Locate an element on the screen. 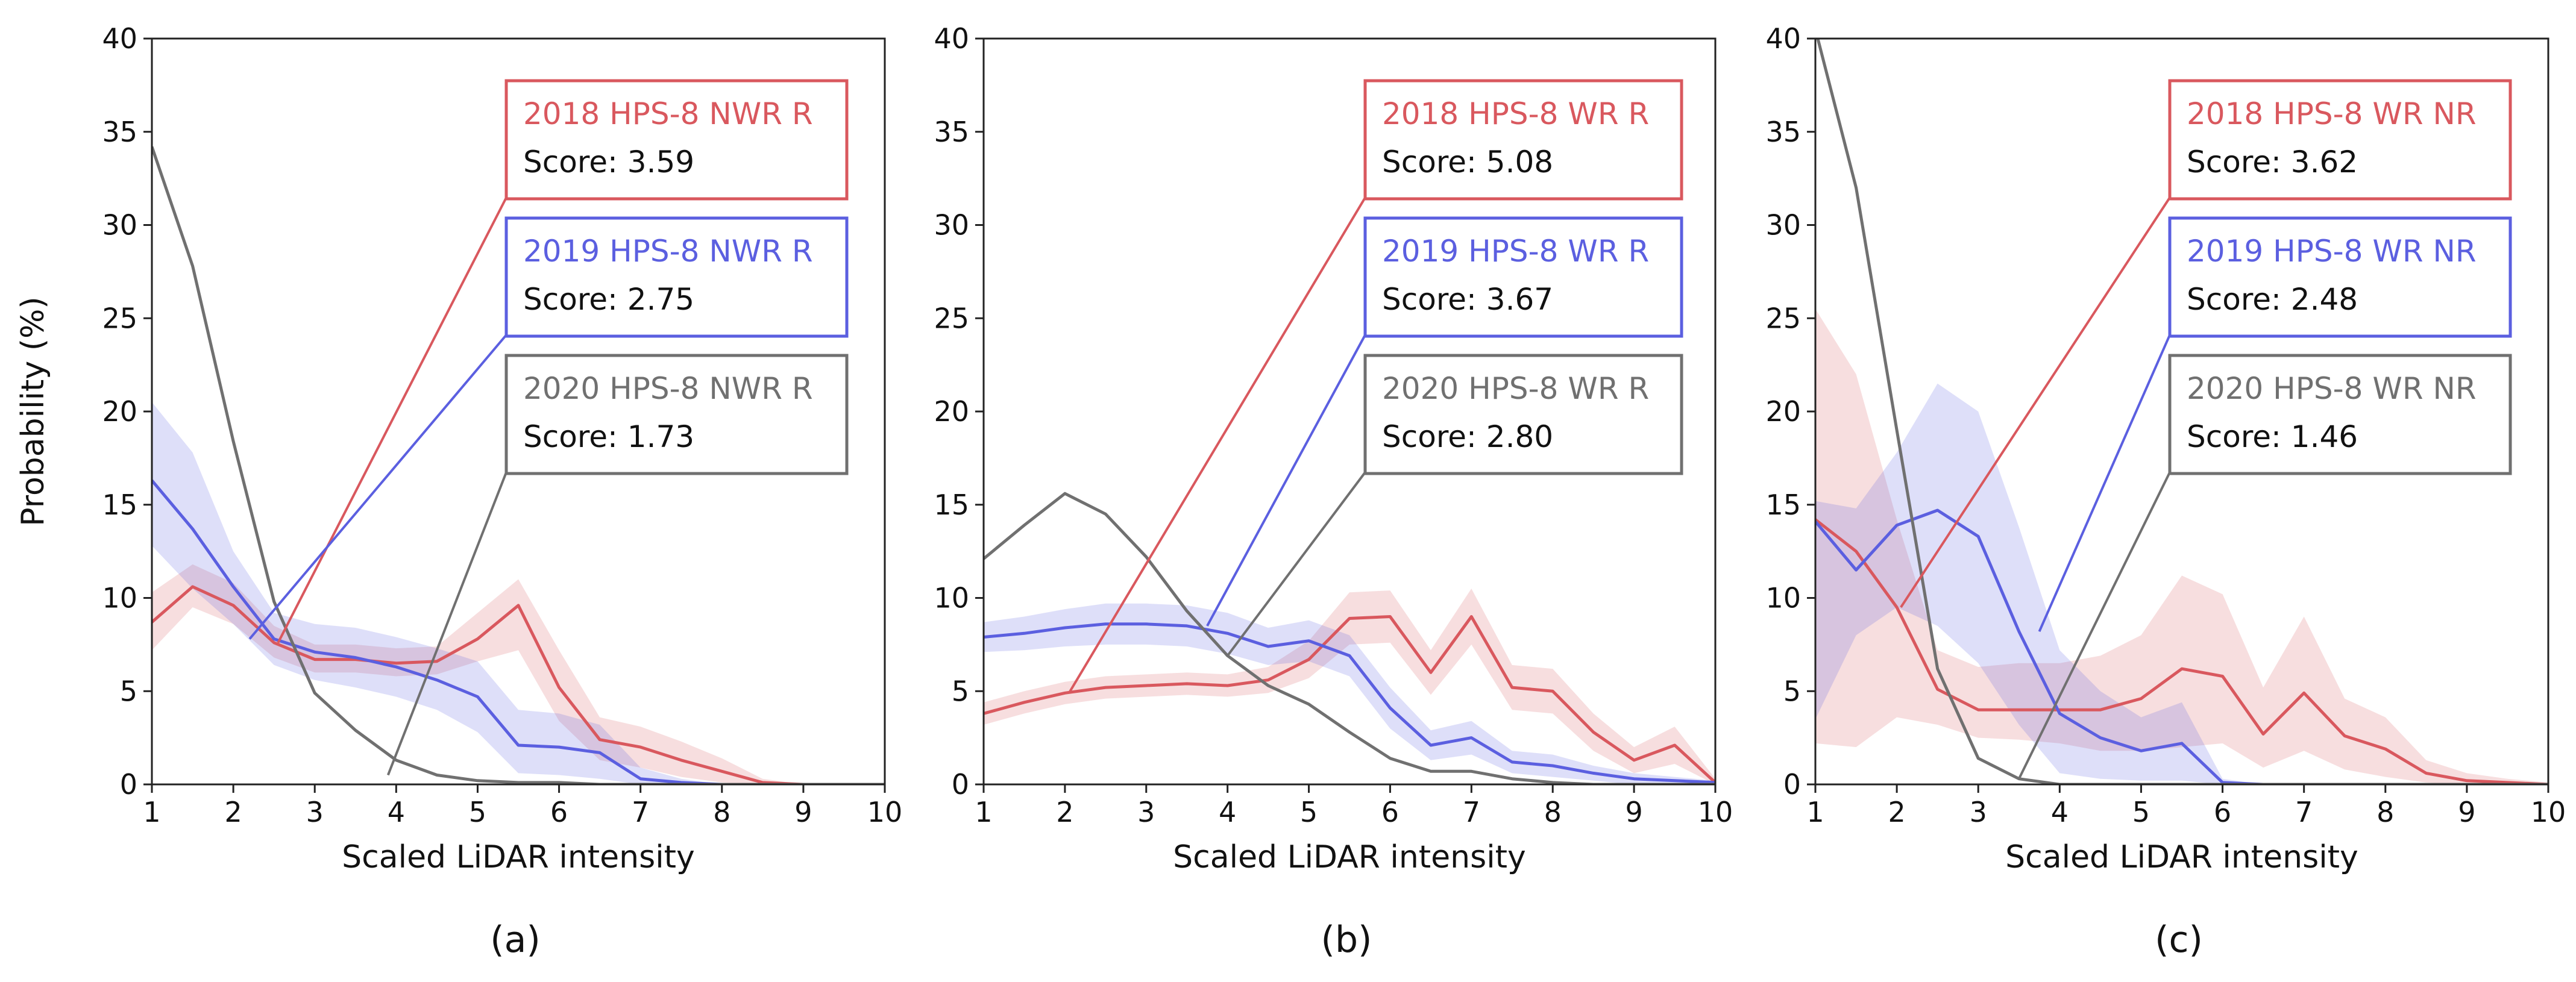 Image resolution: width=2576 pixels, height=982 pixels. legend-series-name: 2020 HPS-8 WR R is located at coordinates (1515, 388).